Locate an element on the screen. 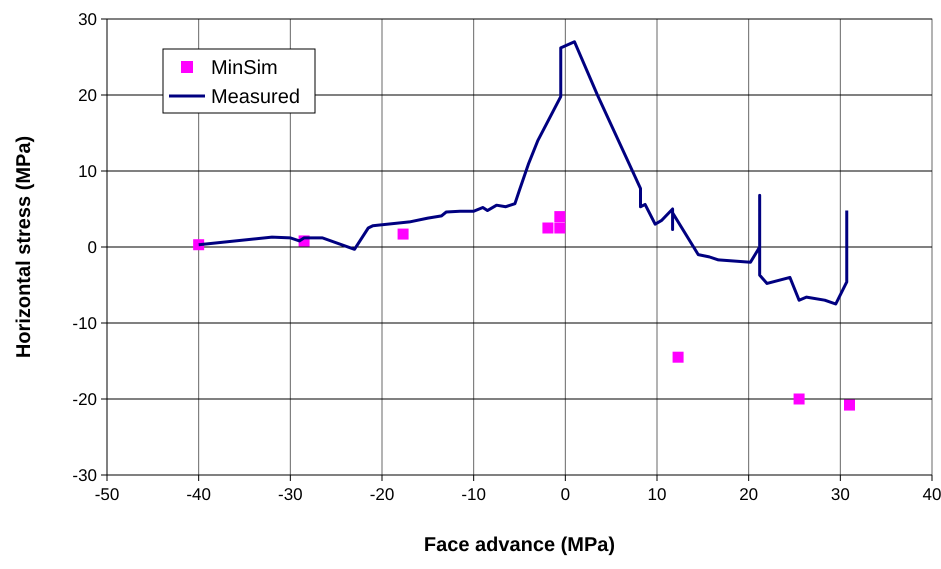 The width and height of the screenshot is (941, 569). y-axis-title: Horizontal stress (MPa) is located at coordinates (24, 247).